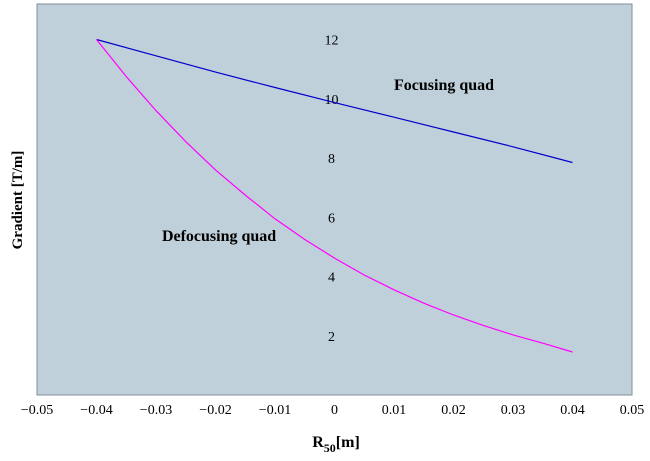  What do you see at coordinates (513, 410) in the screenshot?
I see `x-tick-label: 0.03` at bounding box center [513, 410].